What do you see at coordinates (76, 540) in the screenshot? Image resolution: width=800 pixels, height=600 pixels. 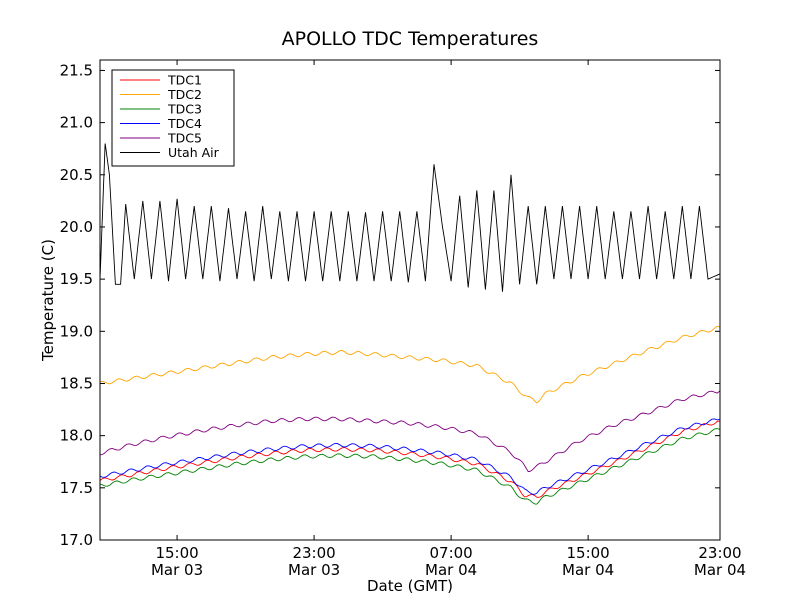 I see `y-tick-label: 17.0` at bounding box center [76, 540].